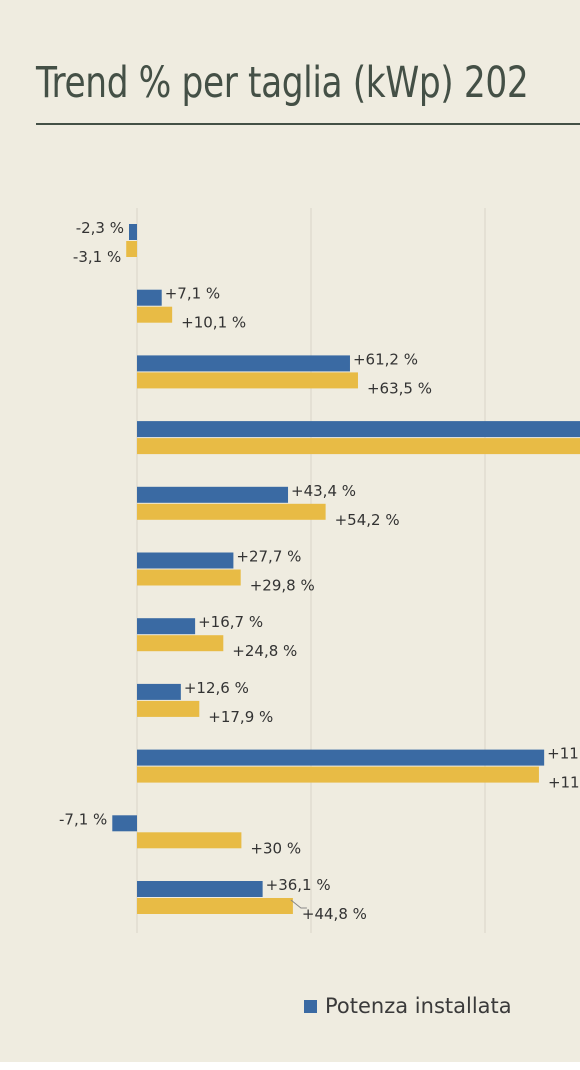  Describe the element at coordinates (298, 885) in the screenshot. I see `data-label-s1-11: +36,1 %` at that location.